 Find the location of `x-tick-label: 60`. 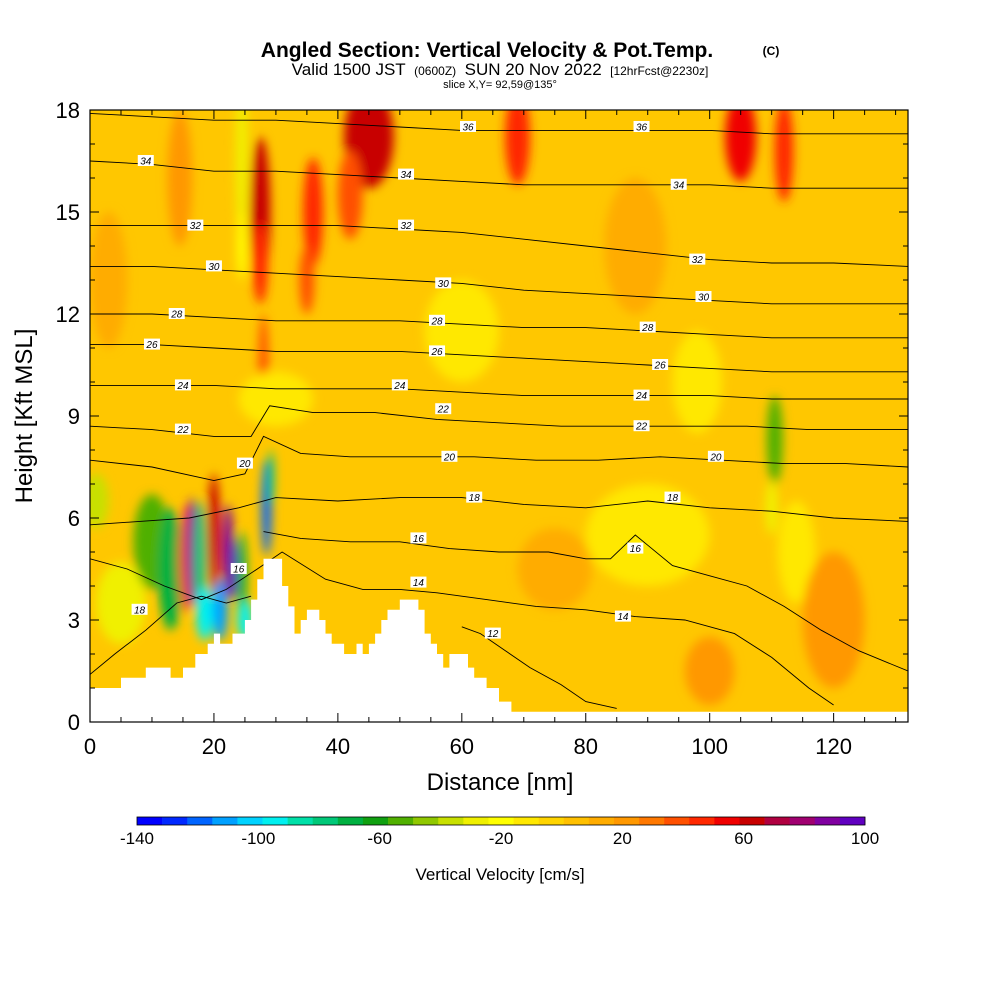

x-tick-label: 60 is located at coordinates (462, 746).